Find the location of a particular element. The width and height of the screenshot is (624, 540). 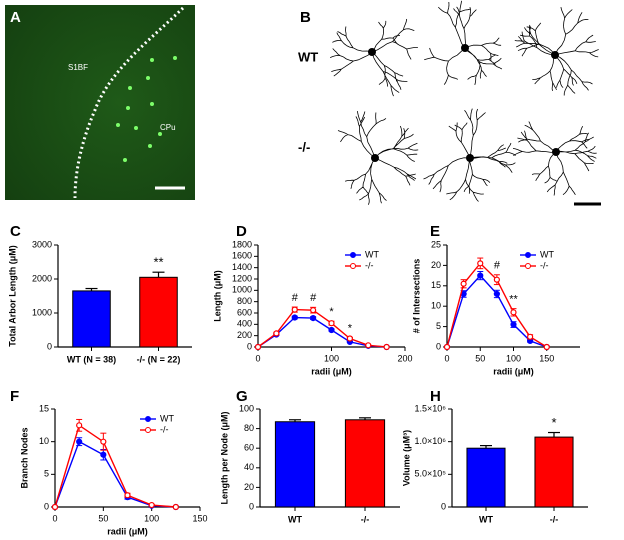

y-tick-label: 3000 is located at coordinates (42, 244).